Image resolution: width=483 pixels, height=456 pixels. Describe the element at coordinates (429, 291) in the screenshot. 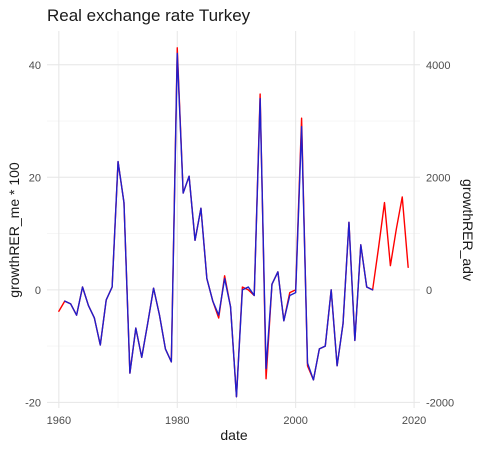

I see `y-right-tick-label: 0` at that location.